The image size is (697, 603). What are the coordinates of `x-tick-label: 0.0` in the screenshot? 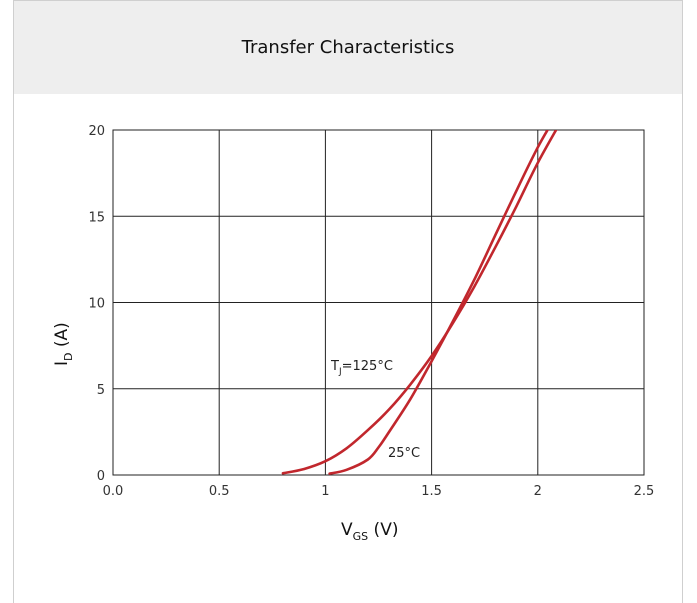 It's located at (113, 491).